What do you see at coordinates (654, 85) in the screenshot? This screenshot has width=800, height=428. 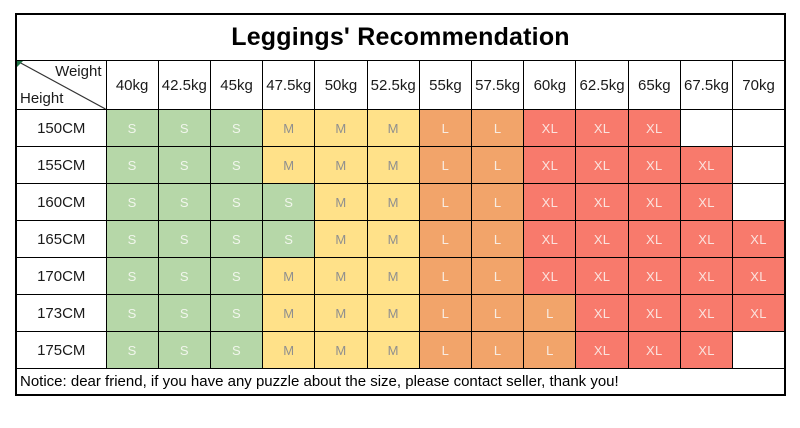 I see `weight-header: 65kg` at bounding box center [654, 85].